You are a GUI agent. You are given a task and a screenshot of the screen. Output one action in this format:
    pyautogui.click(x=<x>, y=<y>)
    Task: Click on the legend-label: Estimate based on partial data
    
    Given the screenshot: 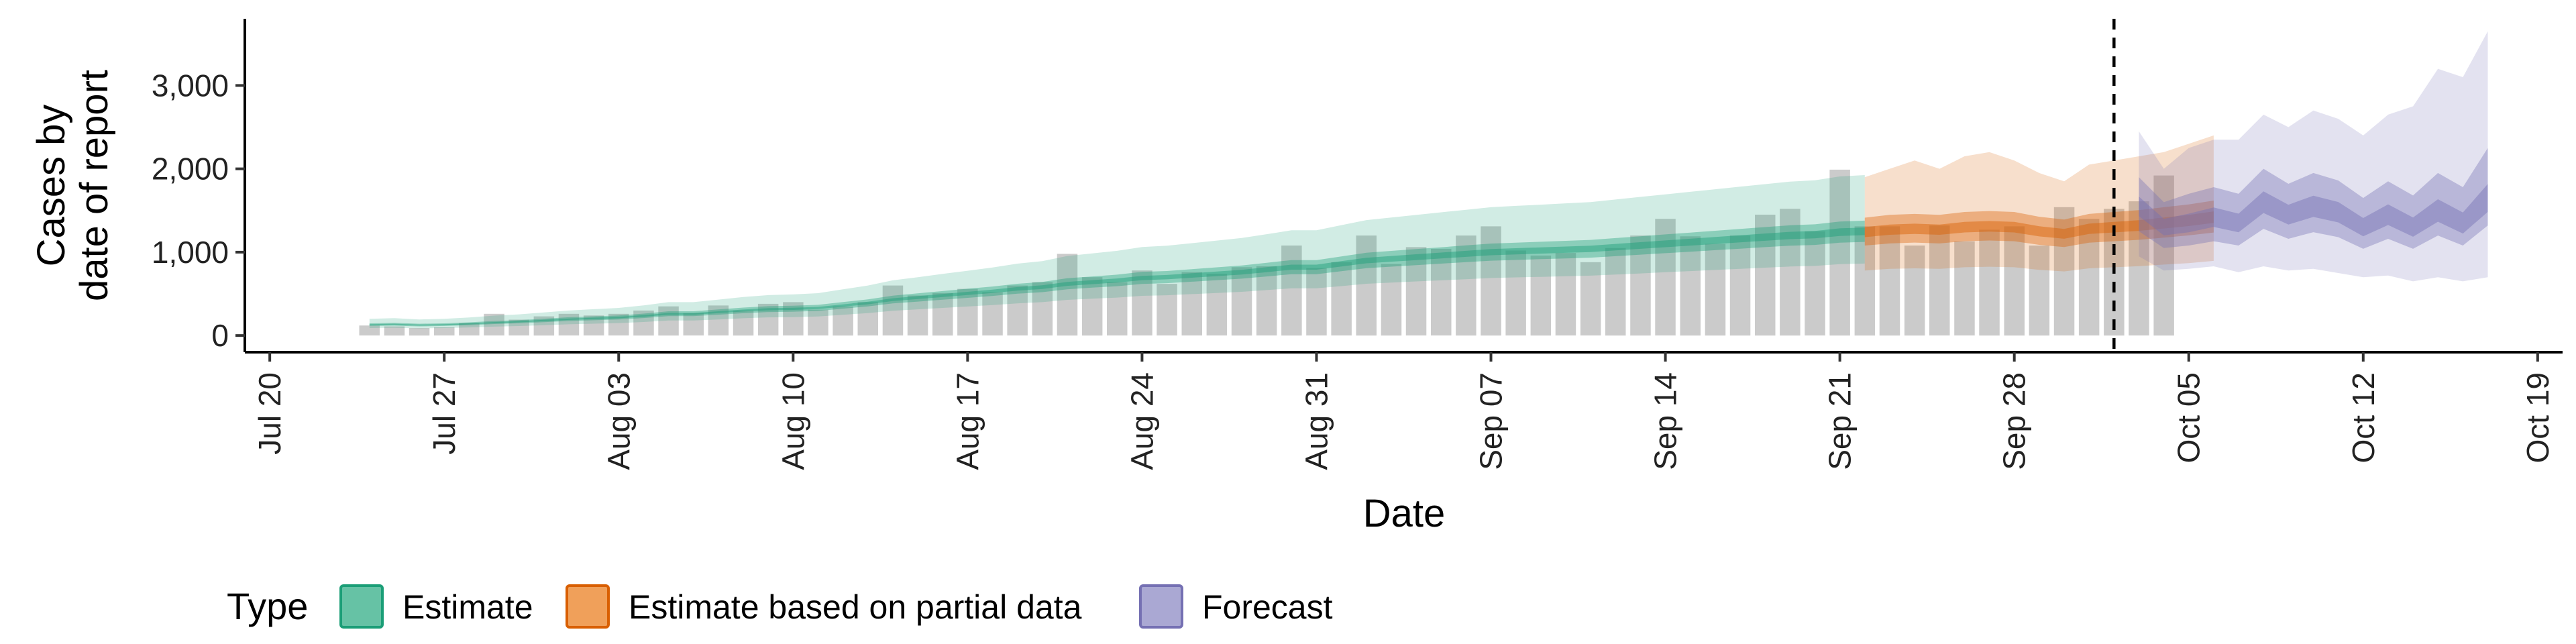 What is the action you would take?
    pyautogui.click(x=855, y=607)
    